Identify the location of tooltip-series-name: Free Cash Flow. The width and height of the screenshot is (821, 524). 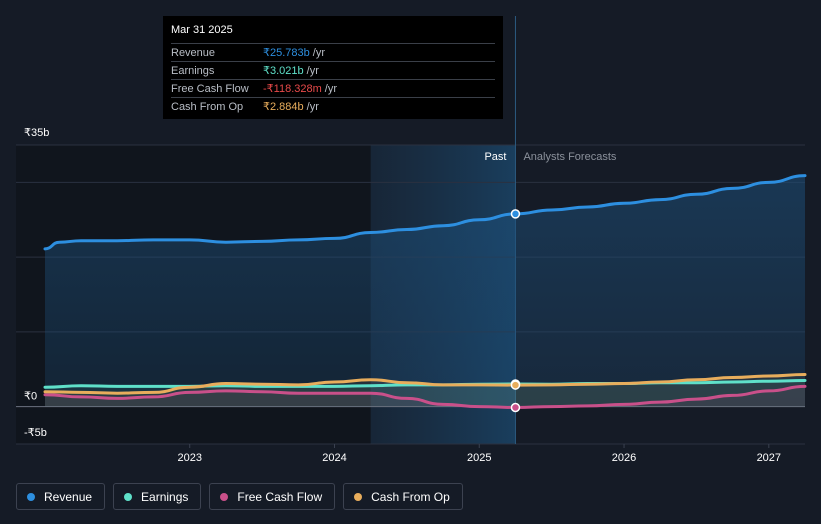
(210, 88).